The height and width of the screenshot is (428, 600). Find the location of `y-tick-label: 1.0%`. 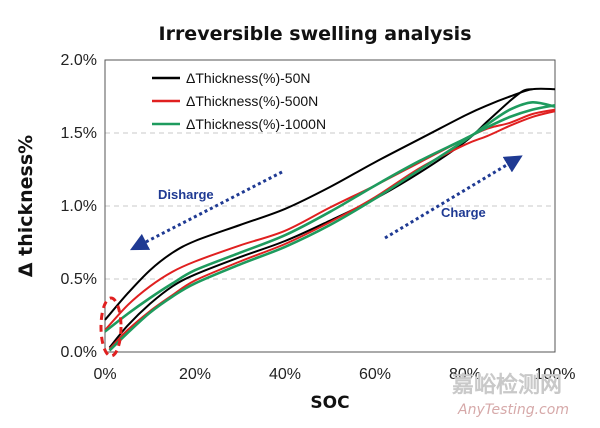

y-tick-label: 1.0% is located at coordinates (79, 206).